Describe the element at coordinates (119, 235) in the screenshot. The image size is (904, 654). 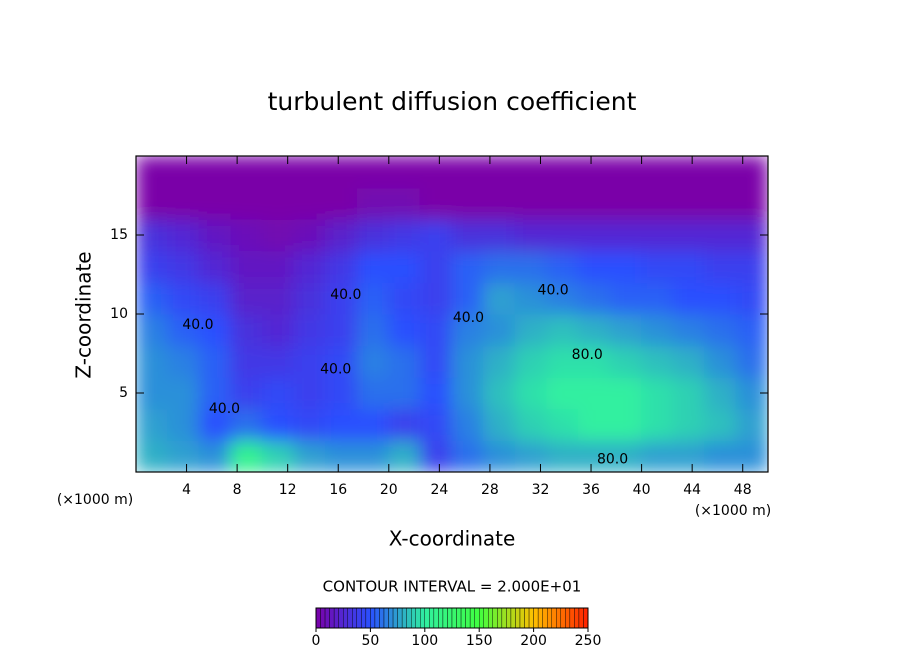
I see `y-tick-label: 15` at that location.